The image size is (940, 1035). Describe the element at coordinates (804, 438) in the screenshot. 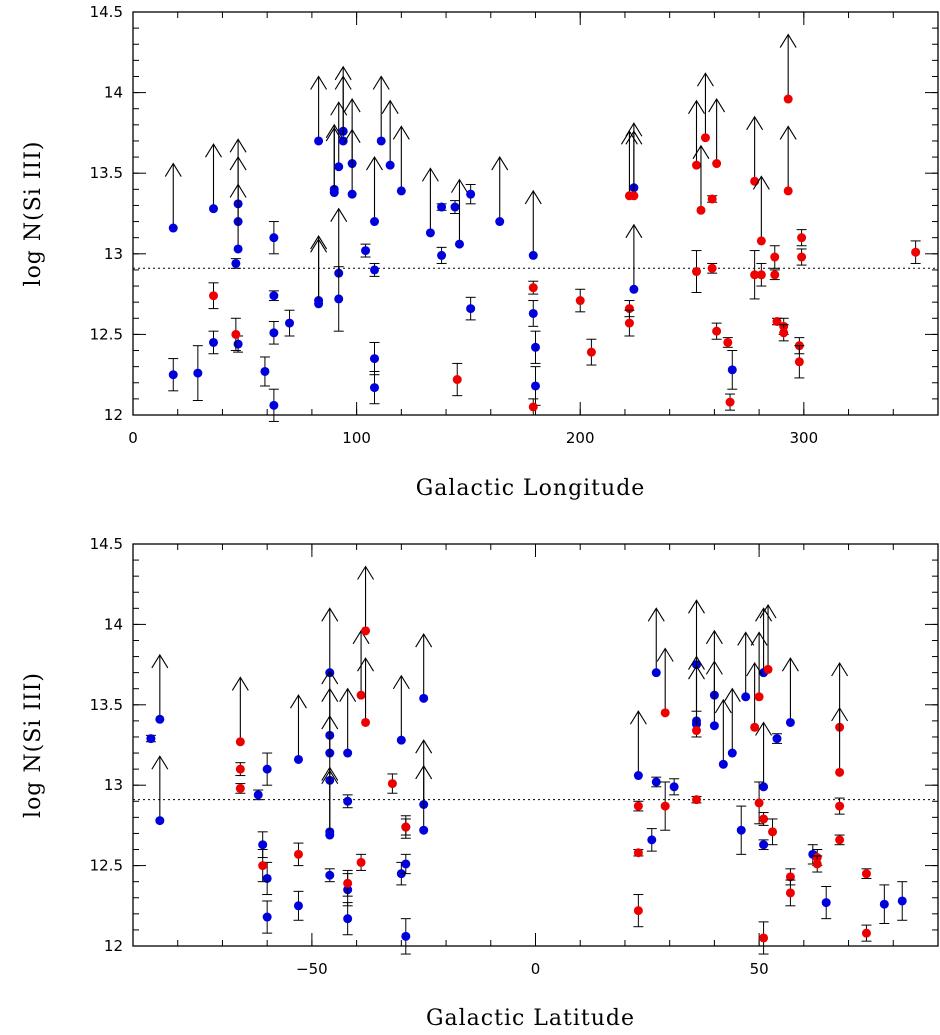

I see `x-tick-label: 300` at that location.